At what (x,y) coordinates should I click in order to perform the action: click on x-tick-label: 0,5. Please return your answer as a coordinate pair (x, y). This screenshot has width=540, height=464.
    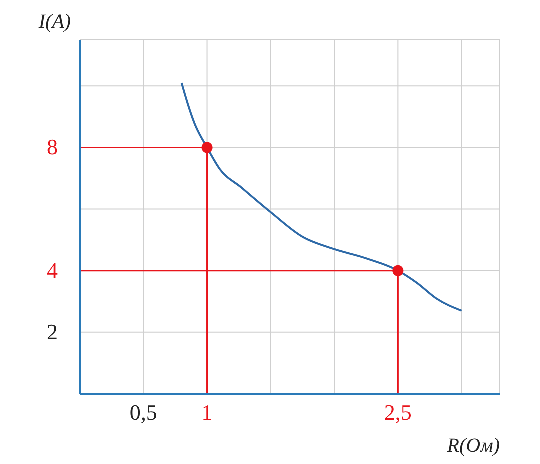
    Looking at the image, I should click on (144, 412).